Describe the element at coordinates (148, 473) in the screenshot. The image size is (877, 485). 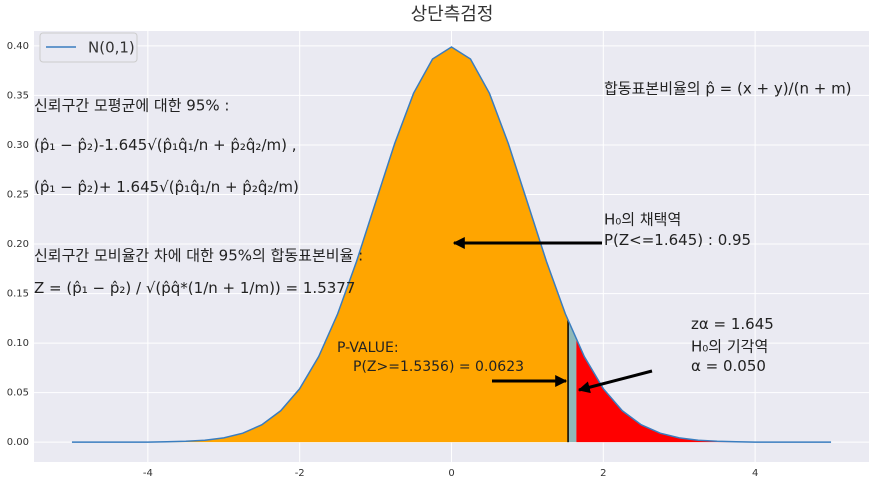
I see `x-tick-label: -4` at that location.